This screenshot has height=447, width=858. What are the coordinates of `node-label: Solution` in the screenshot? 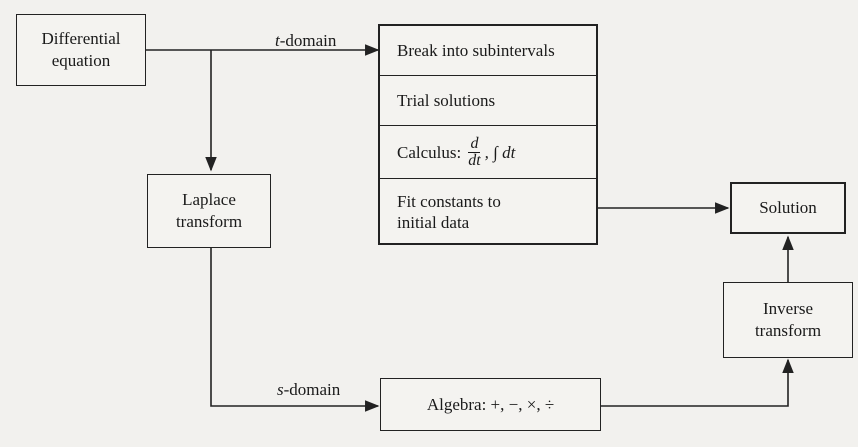 It's located at (788, 207).